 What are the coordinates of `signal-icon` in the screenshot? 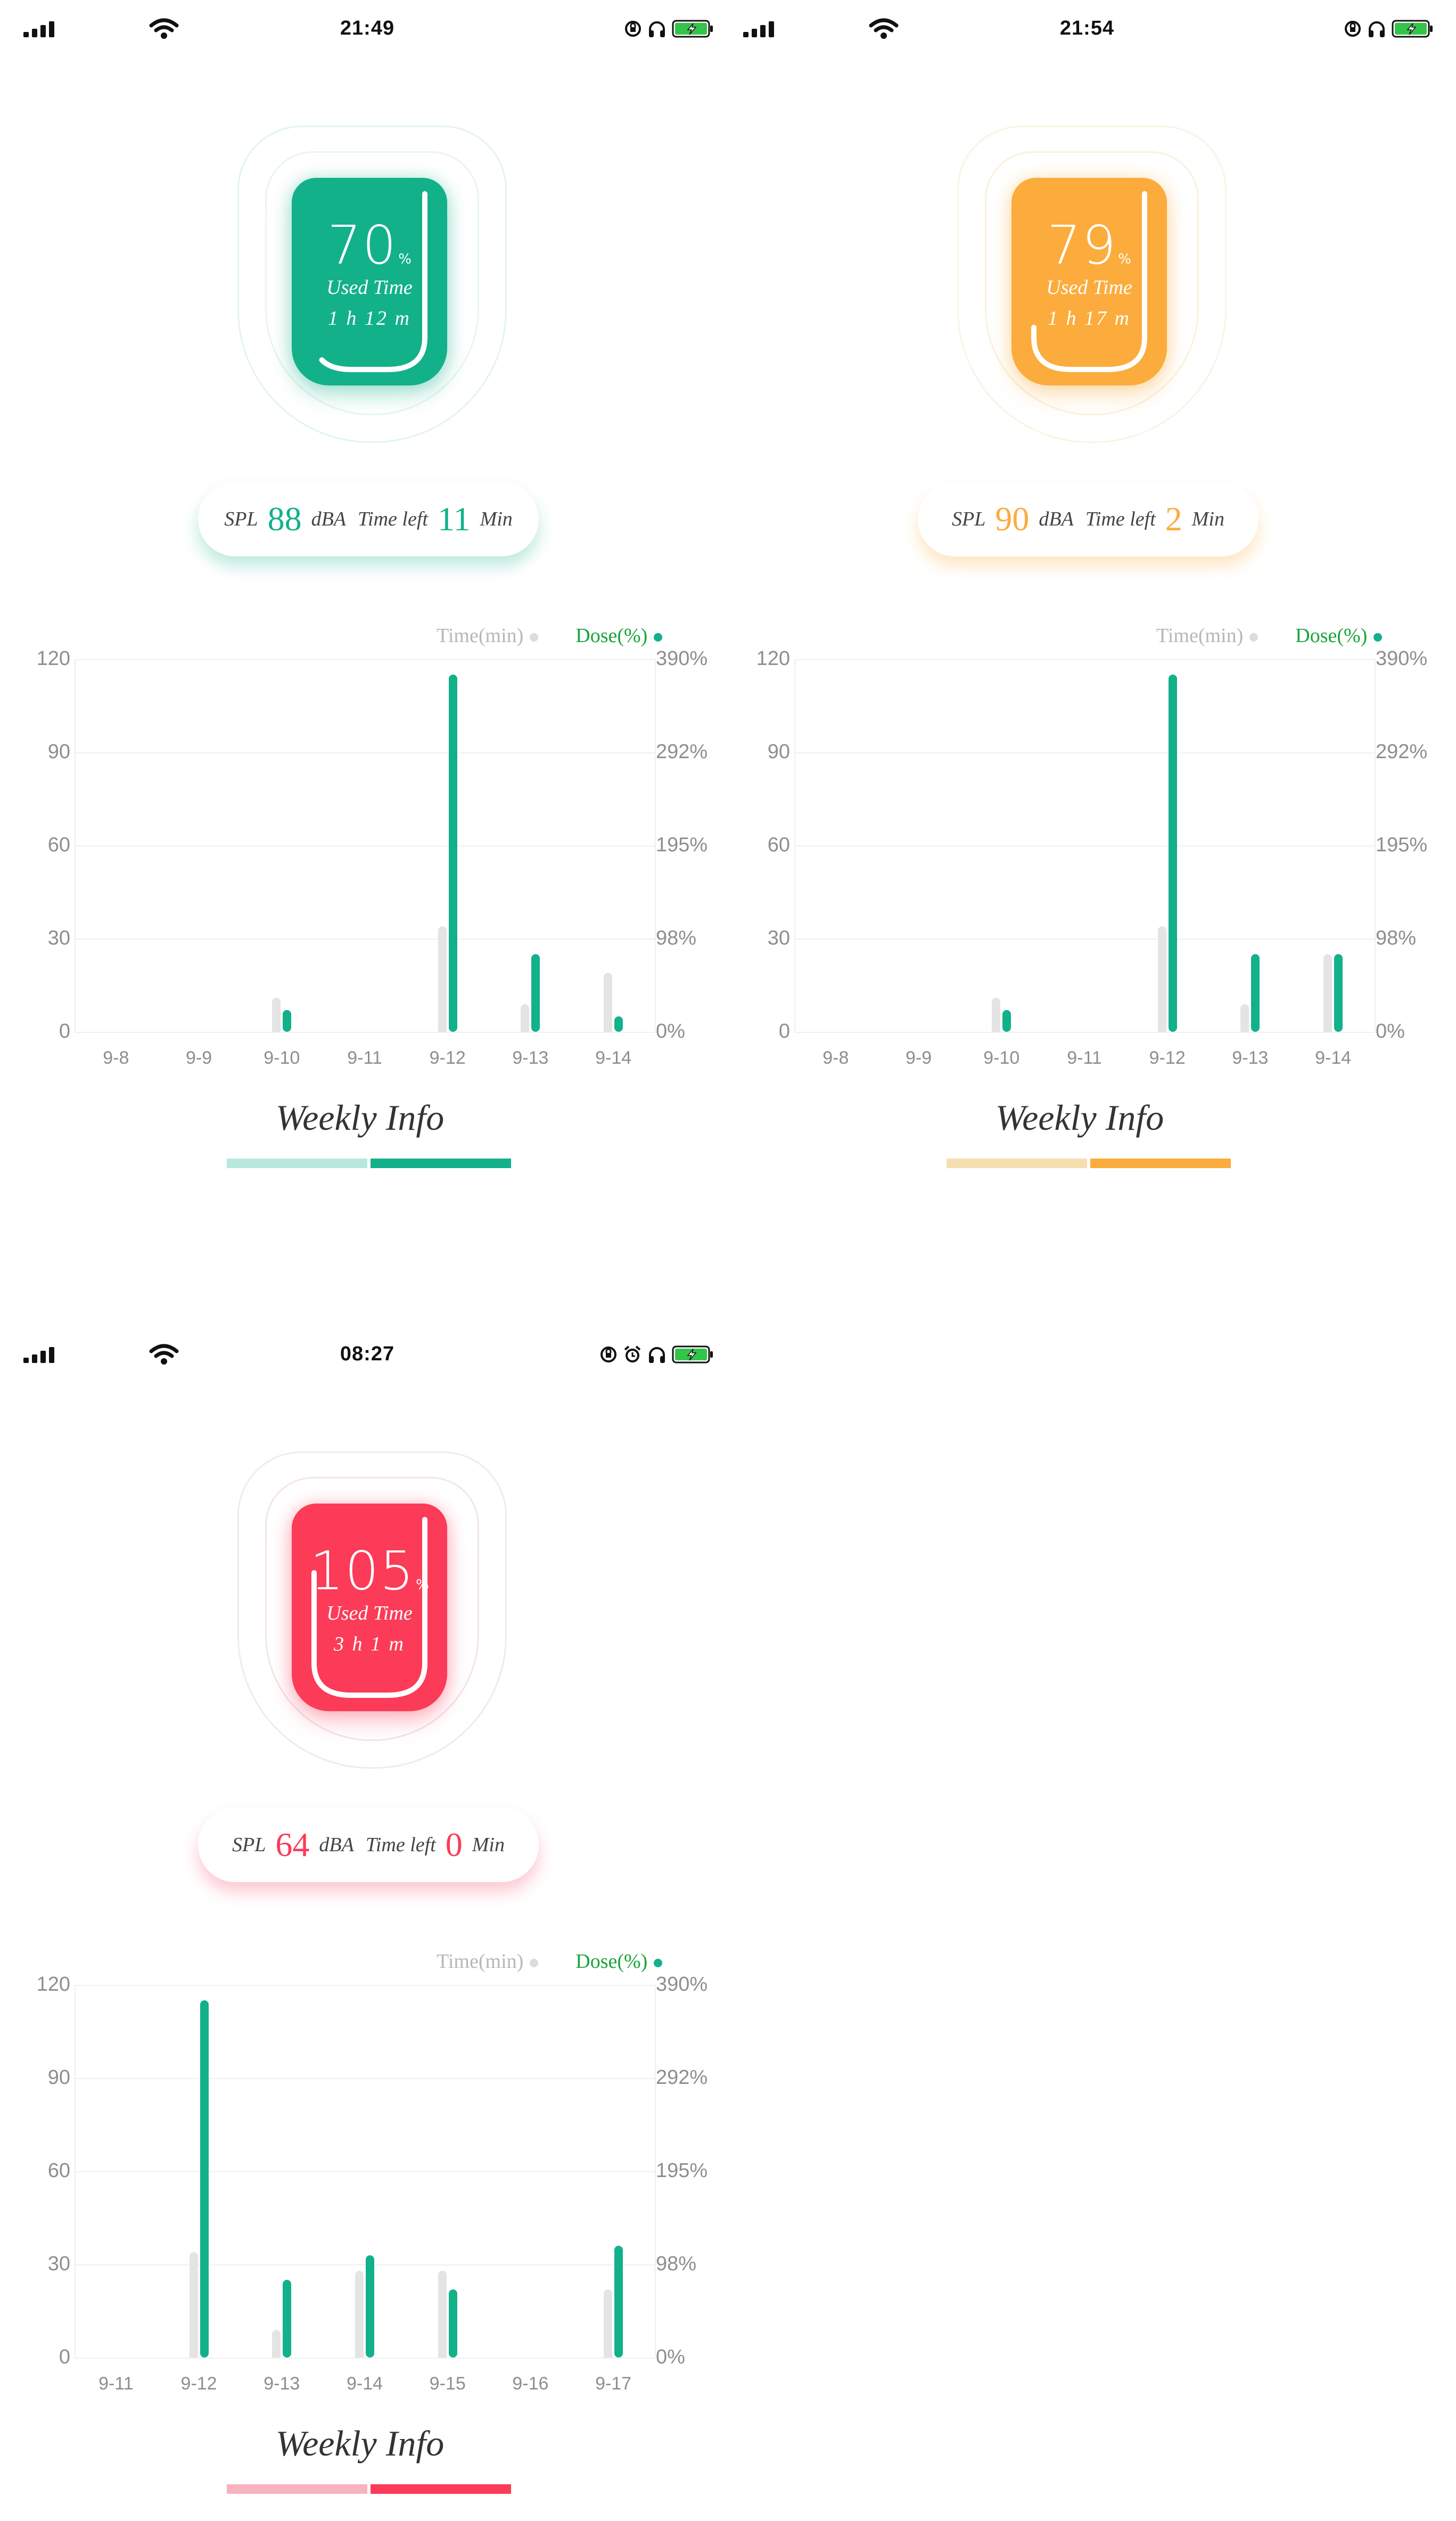 It's located at (38, 1355).